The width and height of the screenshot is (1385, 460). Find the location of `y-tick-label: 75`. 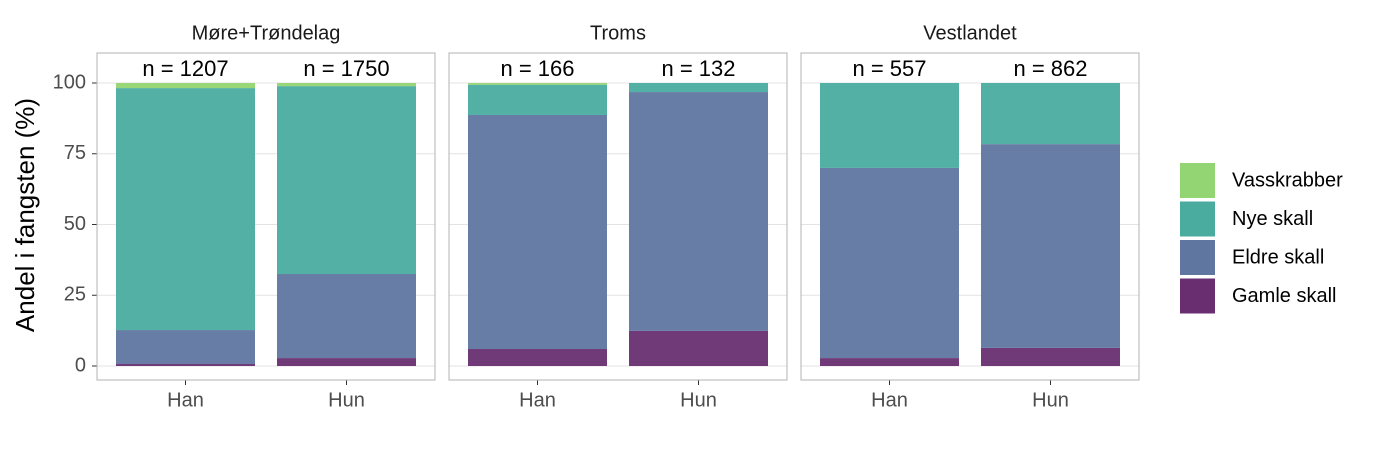

y-tick-label: 75 is located at coordinates (75, 153).